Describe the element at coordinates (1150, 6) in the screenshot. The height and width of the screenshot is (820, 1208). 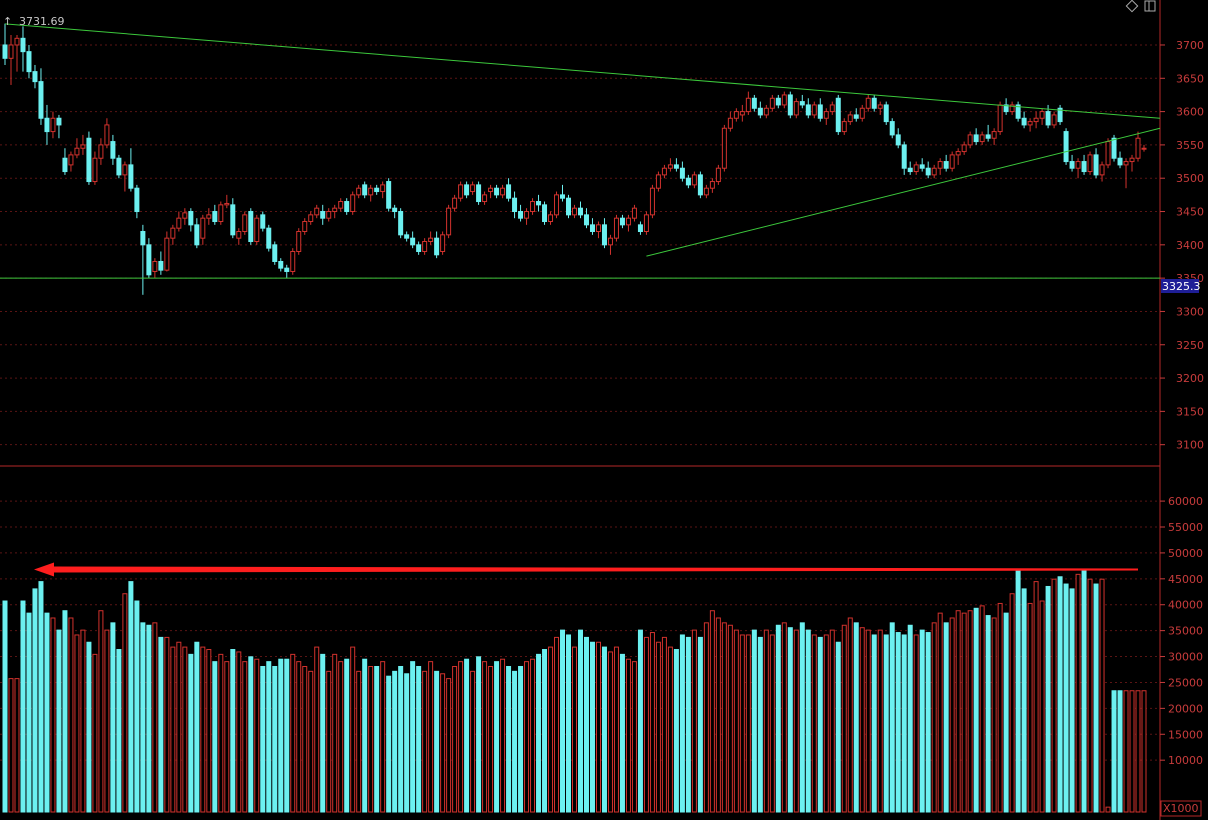
I see `panel-icon` at that location.